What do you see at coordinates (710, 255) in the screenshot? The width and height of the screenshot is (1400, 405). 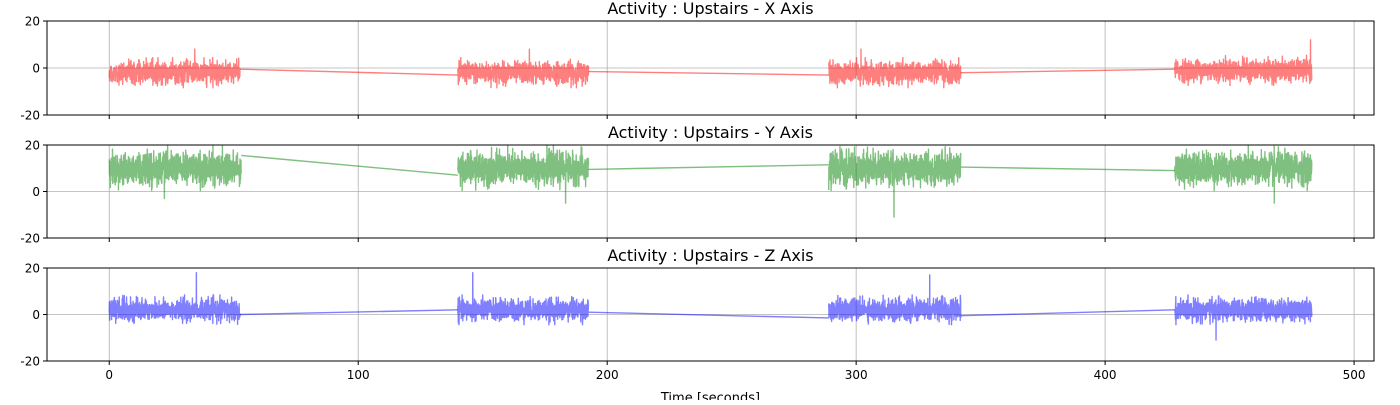 I see `chart-title: Activity : Upstairs - Z Axis` at bounding box center [710, 255].